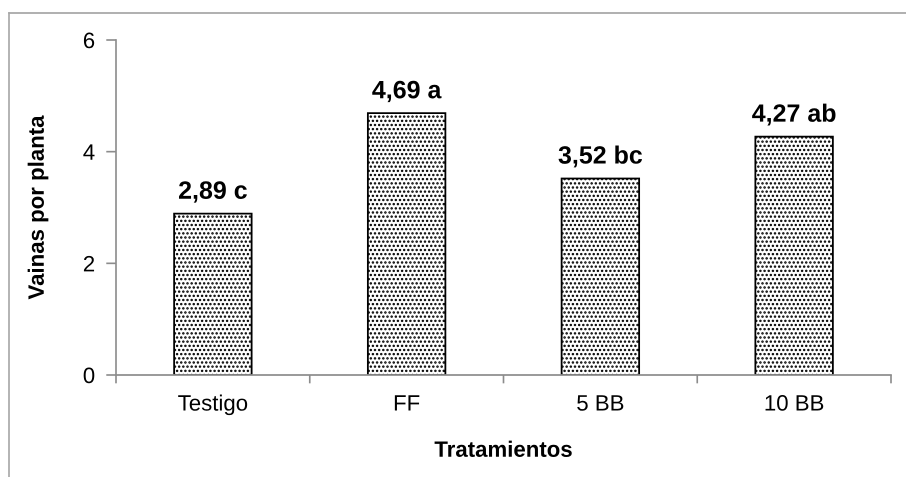 This screenshot has height=477, width=906. Describe the element at coordinates (89, 264) in the screenshot. I see `y-tick-label: 2` at that location.